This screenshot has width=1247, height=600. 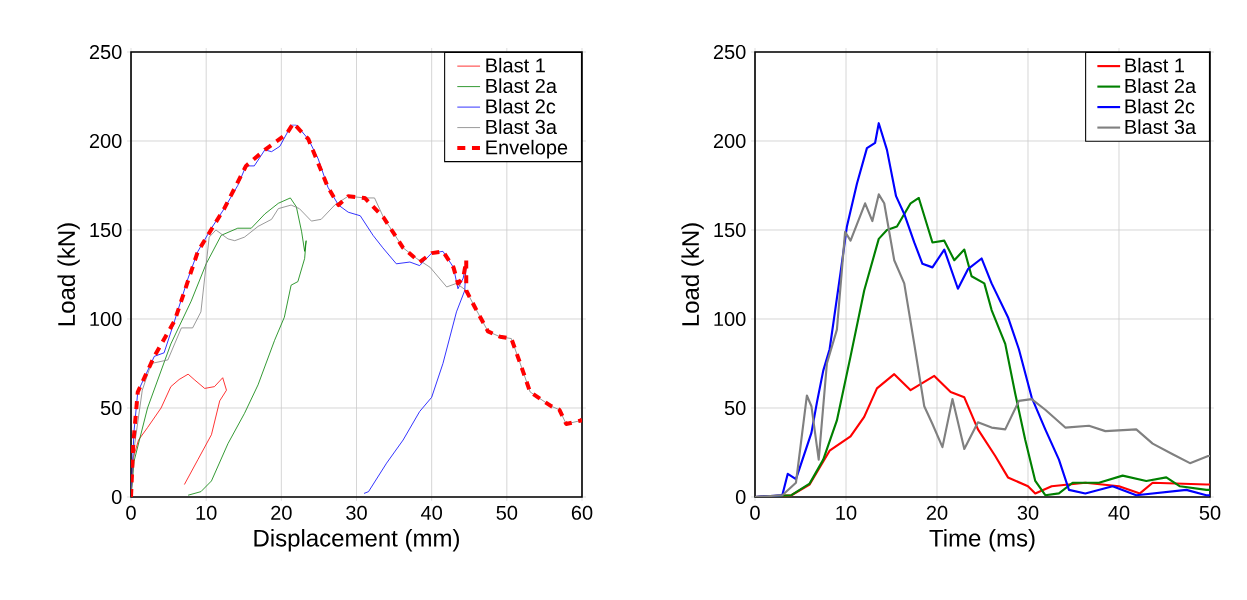 What do you see at coordinates (527, 149) in the screenshot?
I see `legend-label: Envelope` at bounding box center [527, 149].